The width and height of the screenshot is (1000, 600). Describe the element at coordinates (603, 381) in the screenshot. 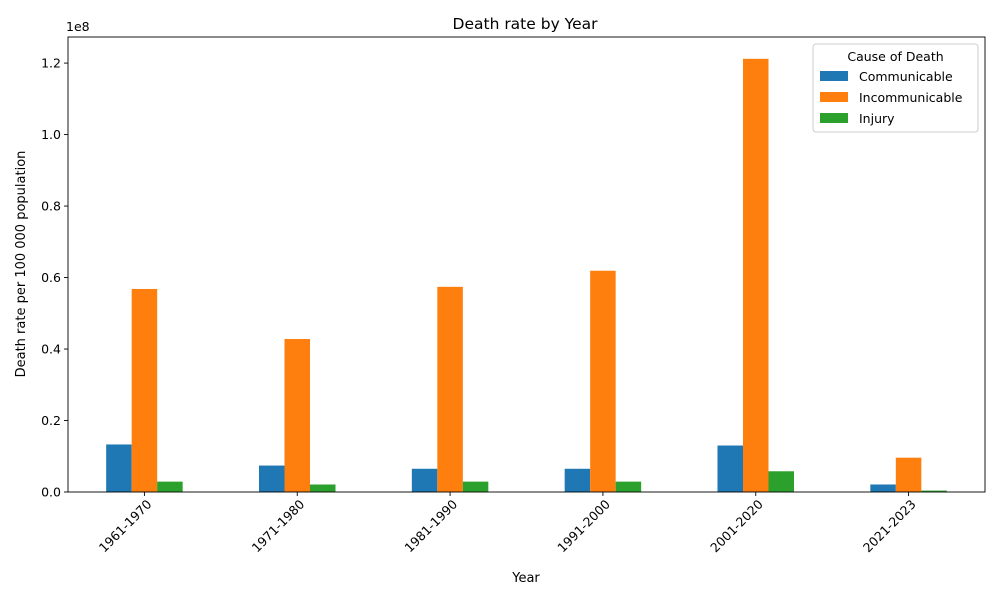

I see `bar-incommunicable-1991-2000` at that location.